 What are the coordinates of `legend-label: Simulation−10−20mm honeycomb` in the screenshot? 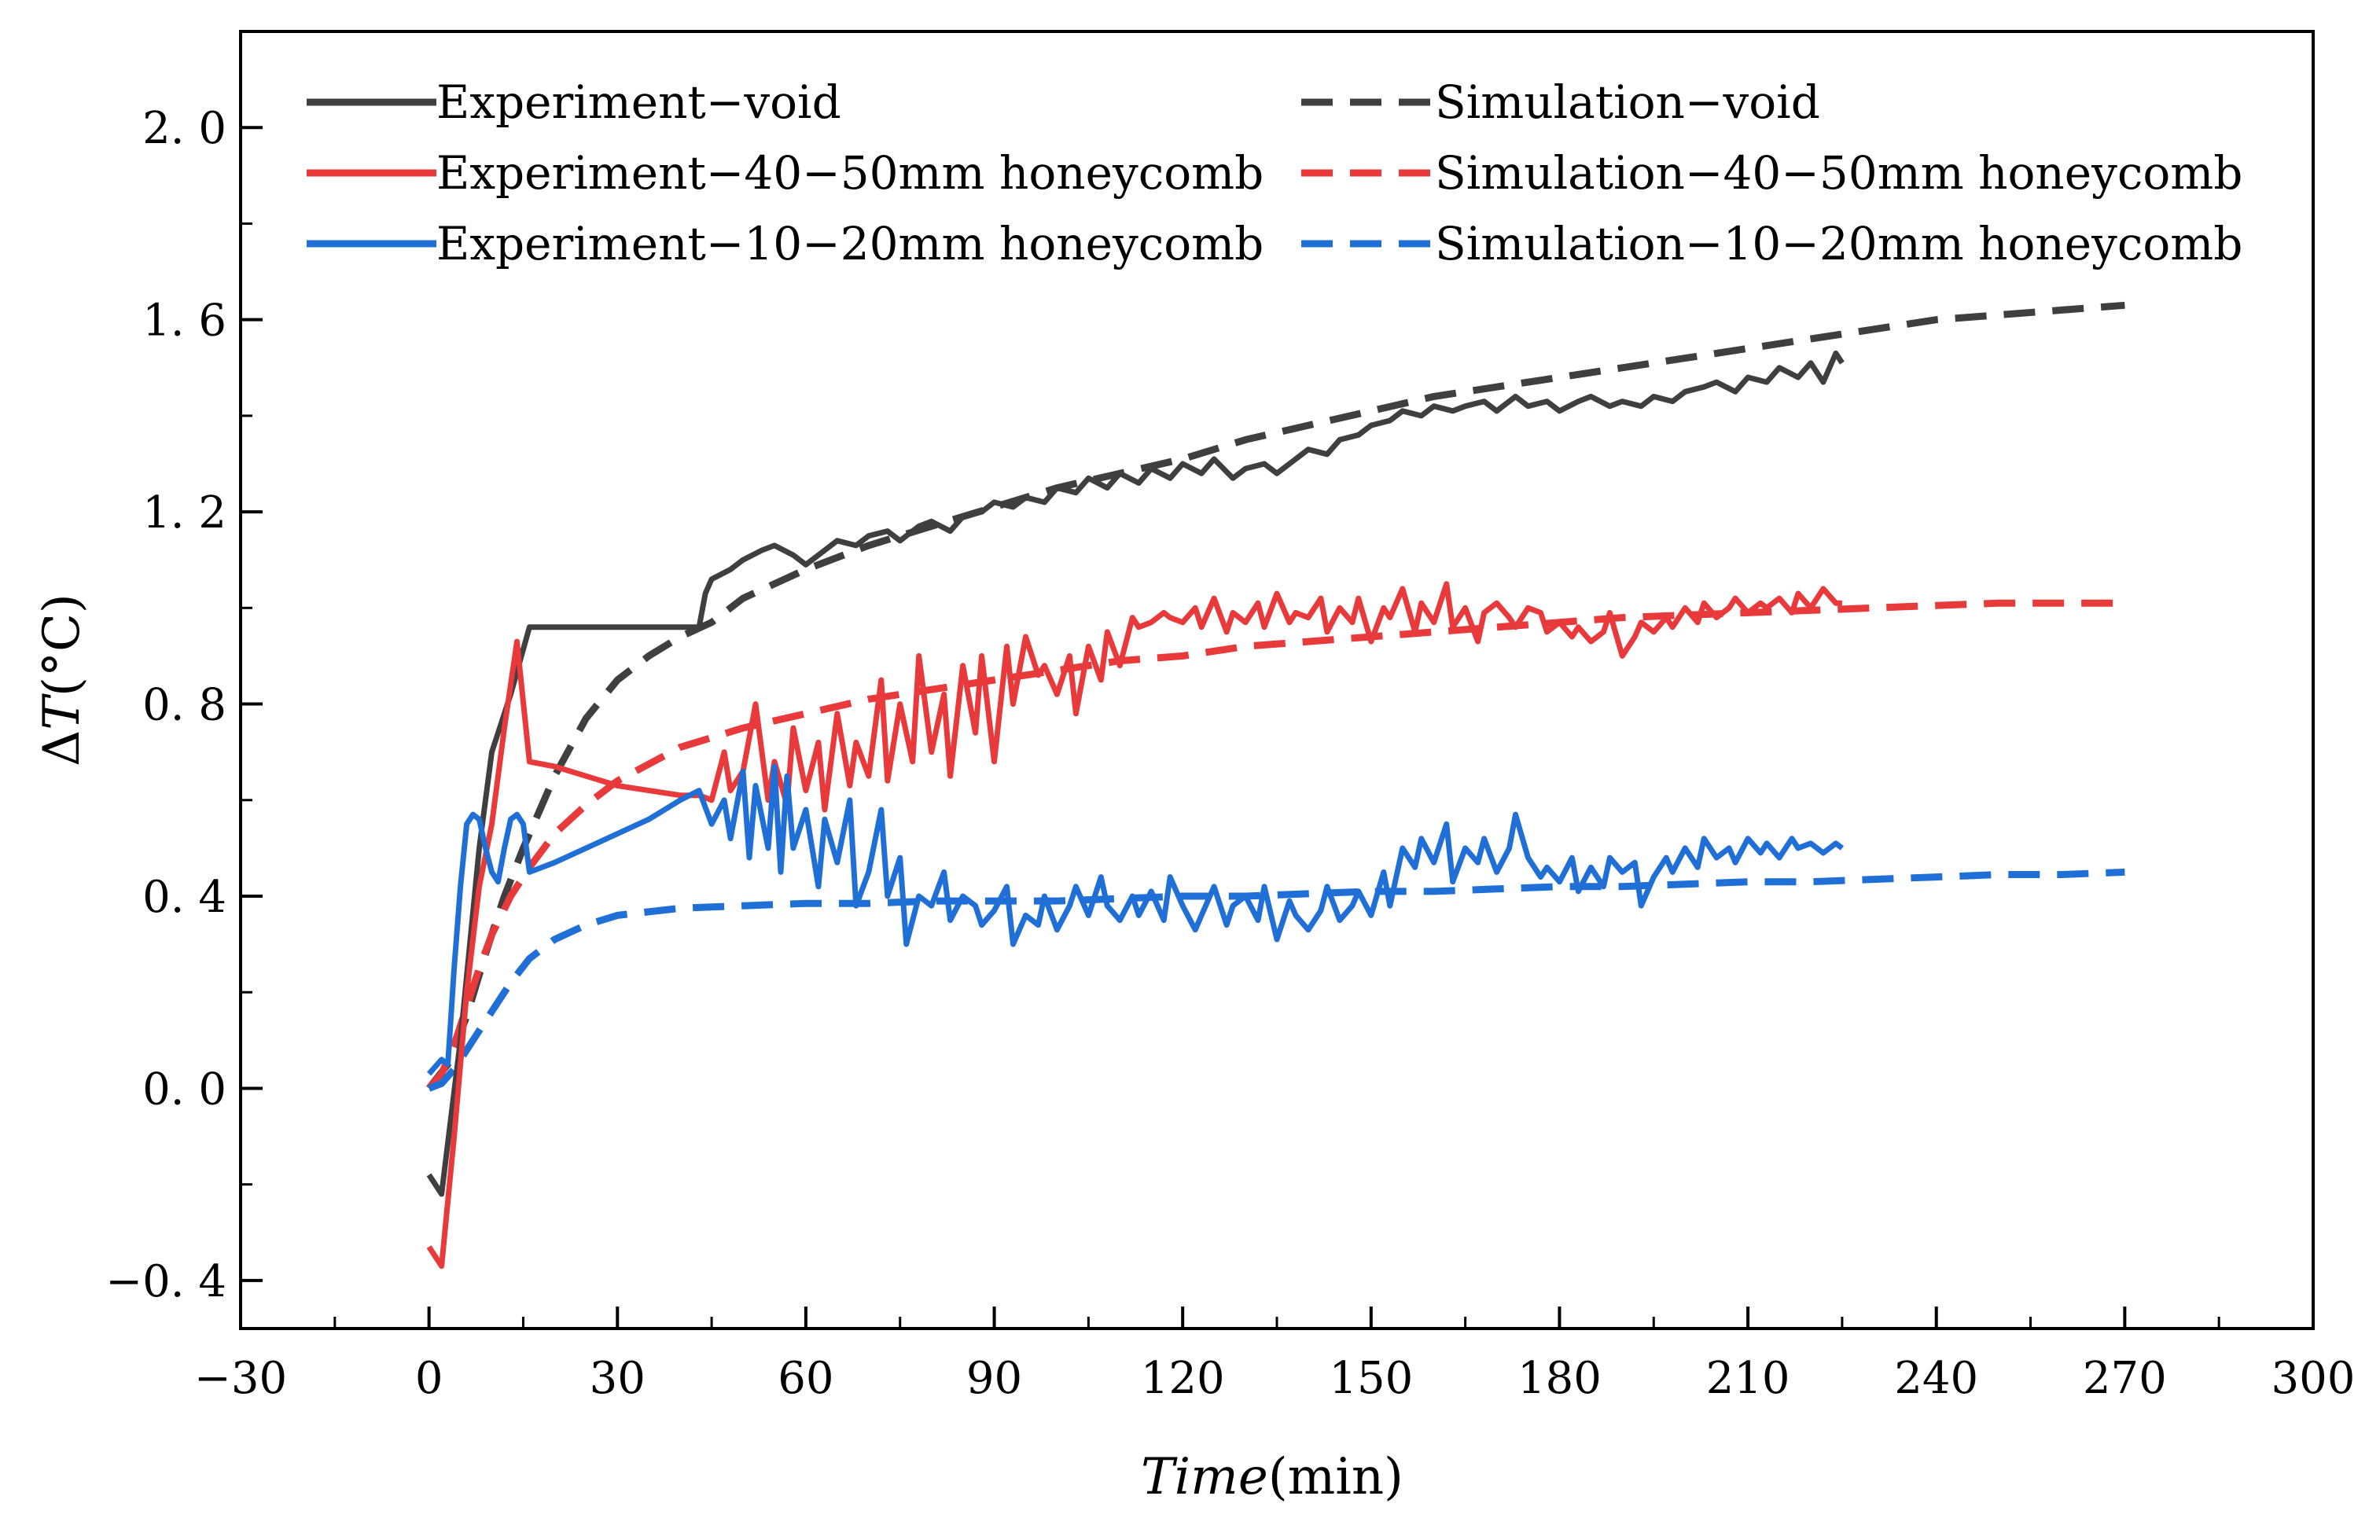 It's located at (1838, 243).